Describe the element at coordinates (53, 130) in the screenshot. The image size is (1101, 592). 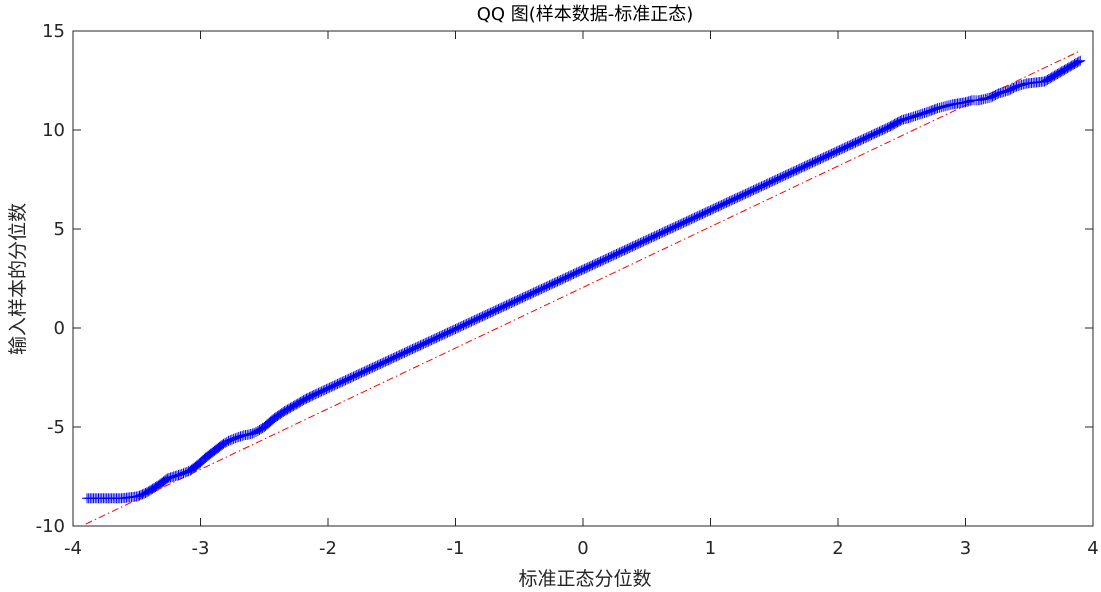
I see `y-tick-label: 10` at that location.